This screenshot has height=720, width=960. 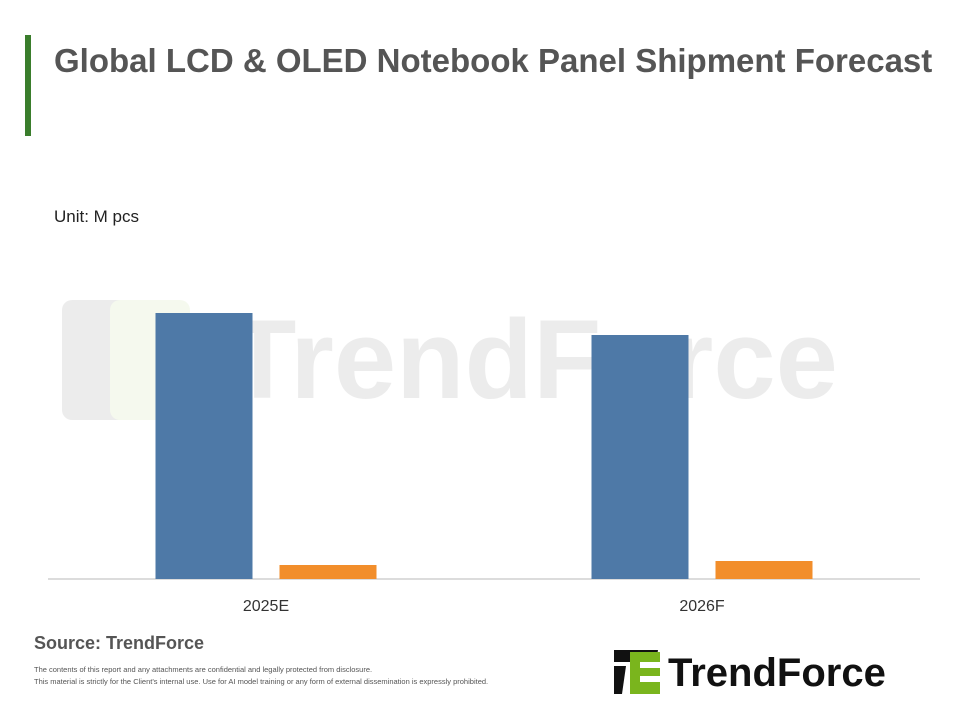 What do you see at coordinates (266, 606) in the screenshot?
I see `x-tick-label: 2025E` at bounding box center [266, 606].